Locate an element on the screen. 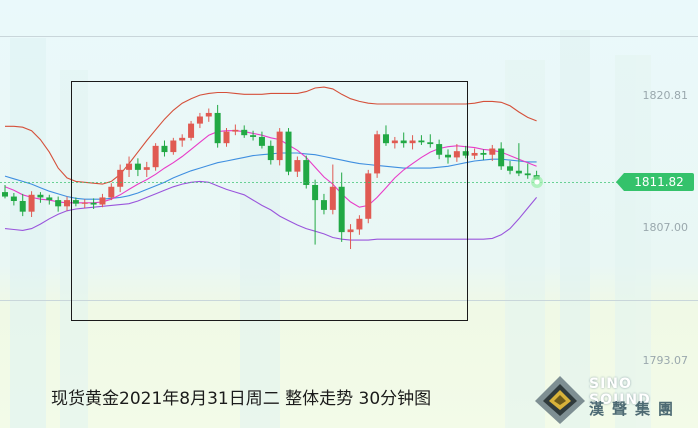 The image size is (698, 428). chart-caption: 现货黄金2021年8月31日周二 整体走势 30分钟图 is located at coordinates (241, 399).